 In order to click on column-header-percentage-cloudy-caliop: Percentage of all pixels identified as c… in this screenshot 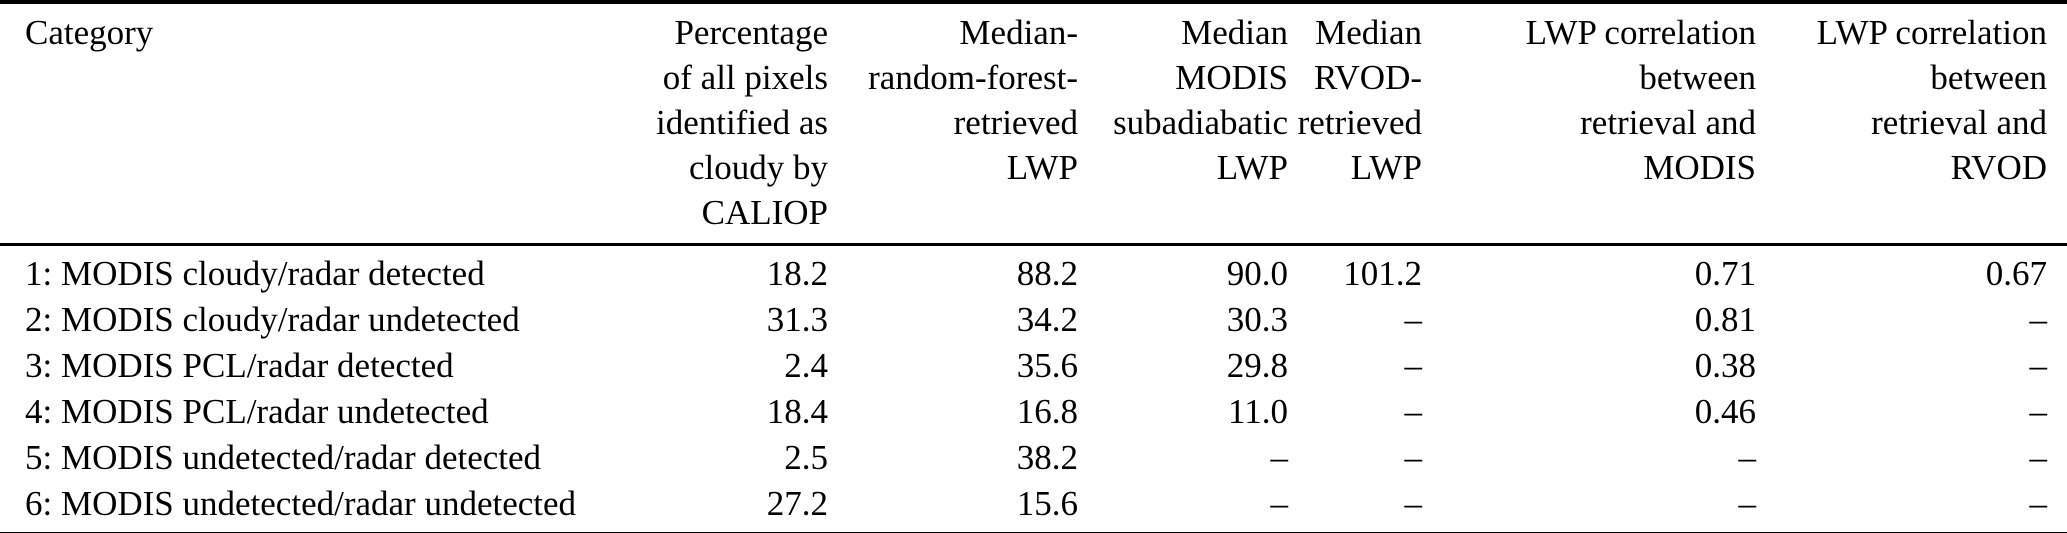, I will do `click(741, 122)`.